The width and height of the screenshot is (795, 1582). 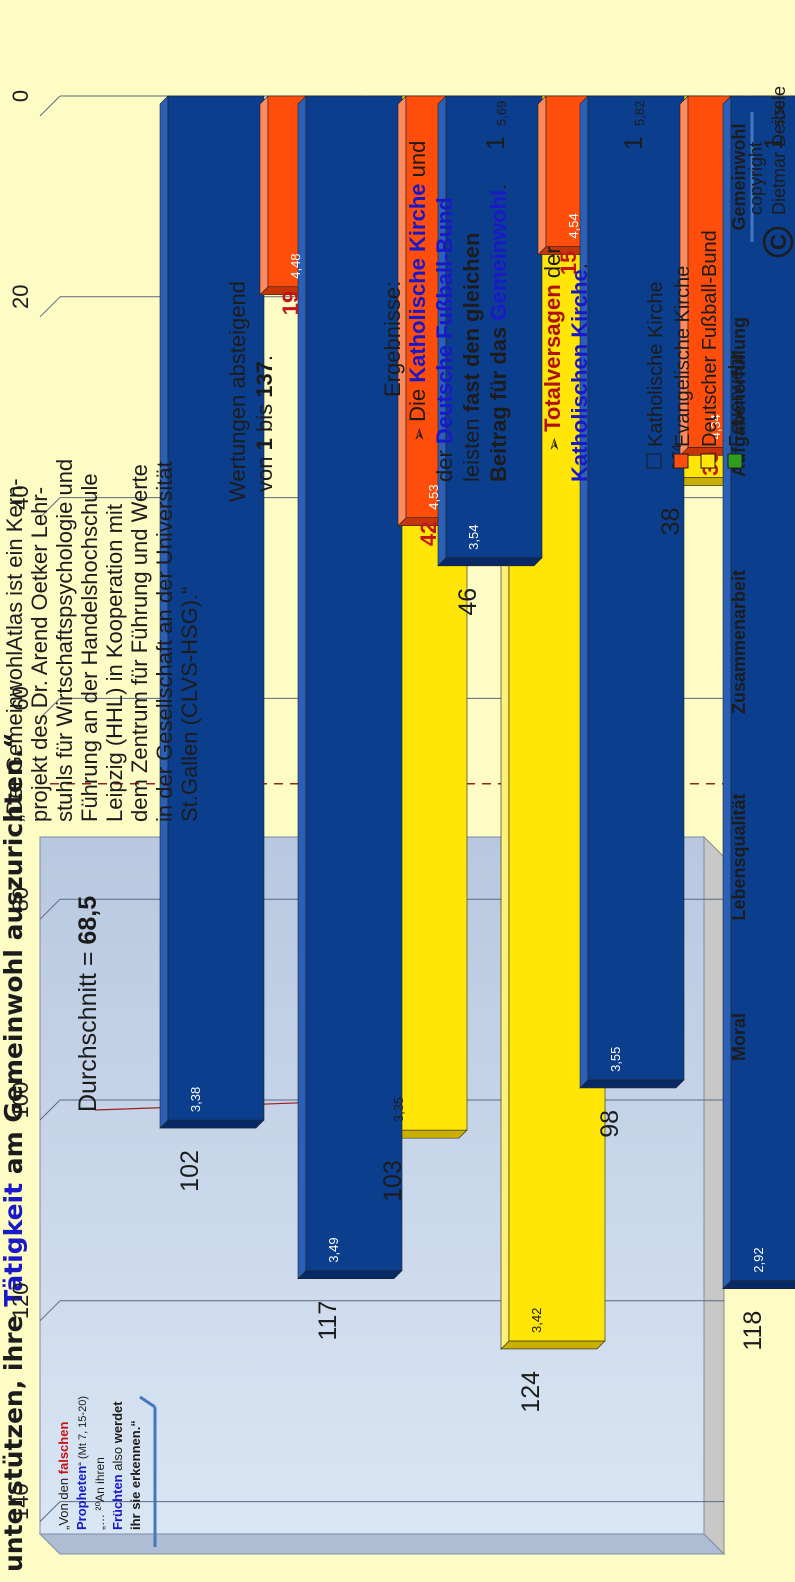 I want to click on copyright-icon, so click(x=778, y=242).